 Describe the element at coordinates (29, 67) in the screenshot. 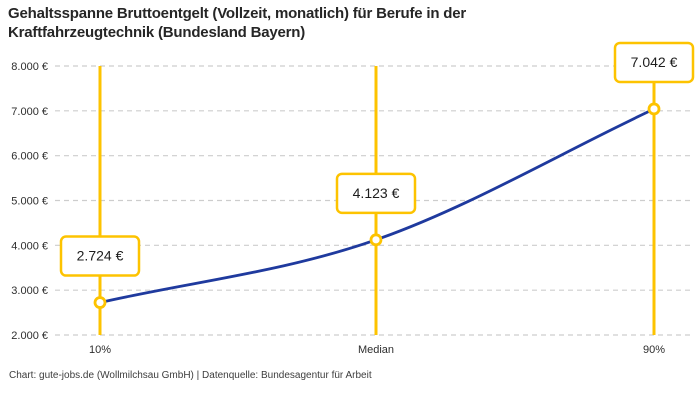

I see `y-tick-label: 8.000 €` at that location.